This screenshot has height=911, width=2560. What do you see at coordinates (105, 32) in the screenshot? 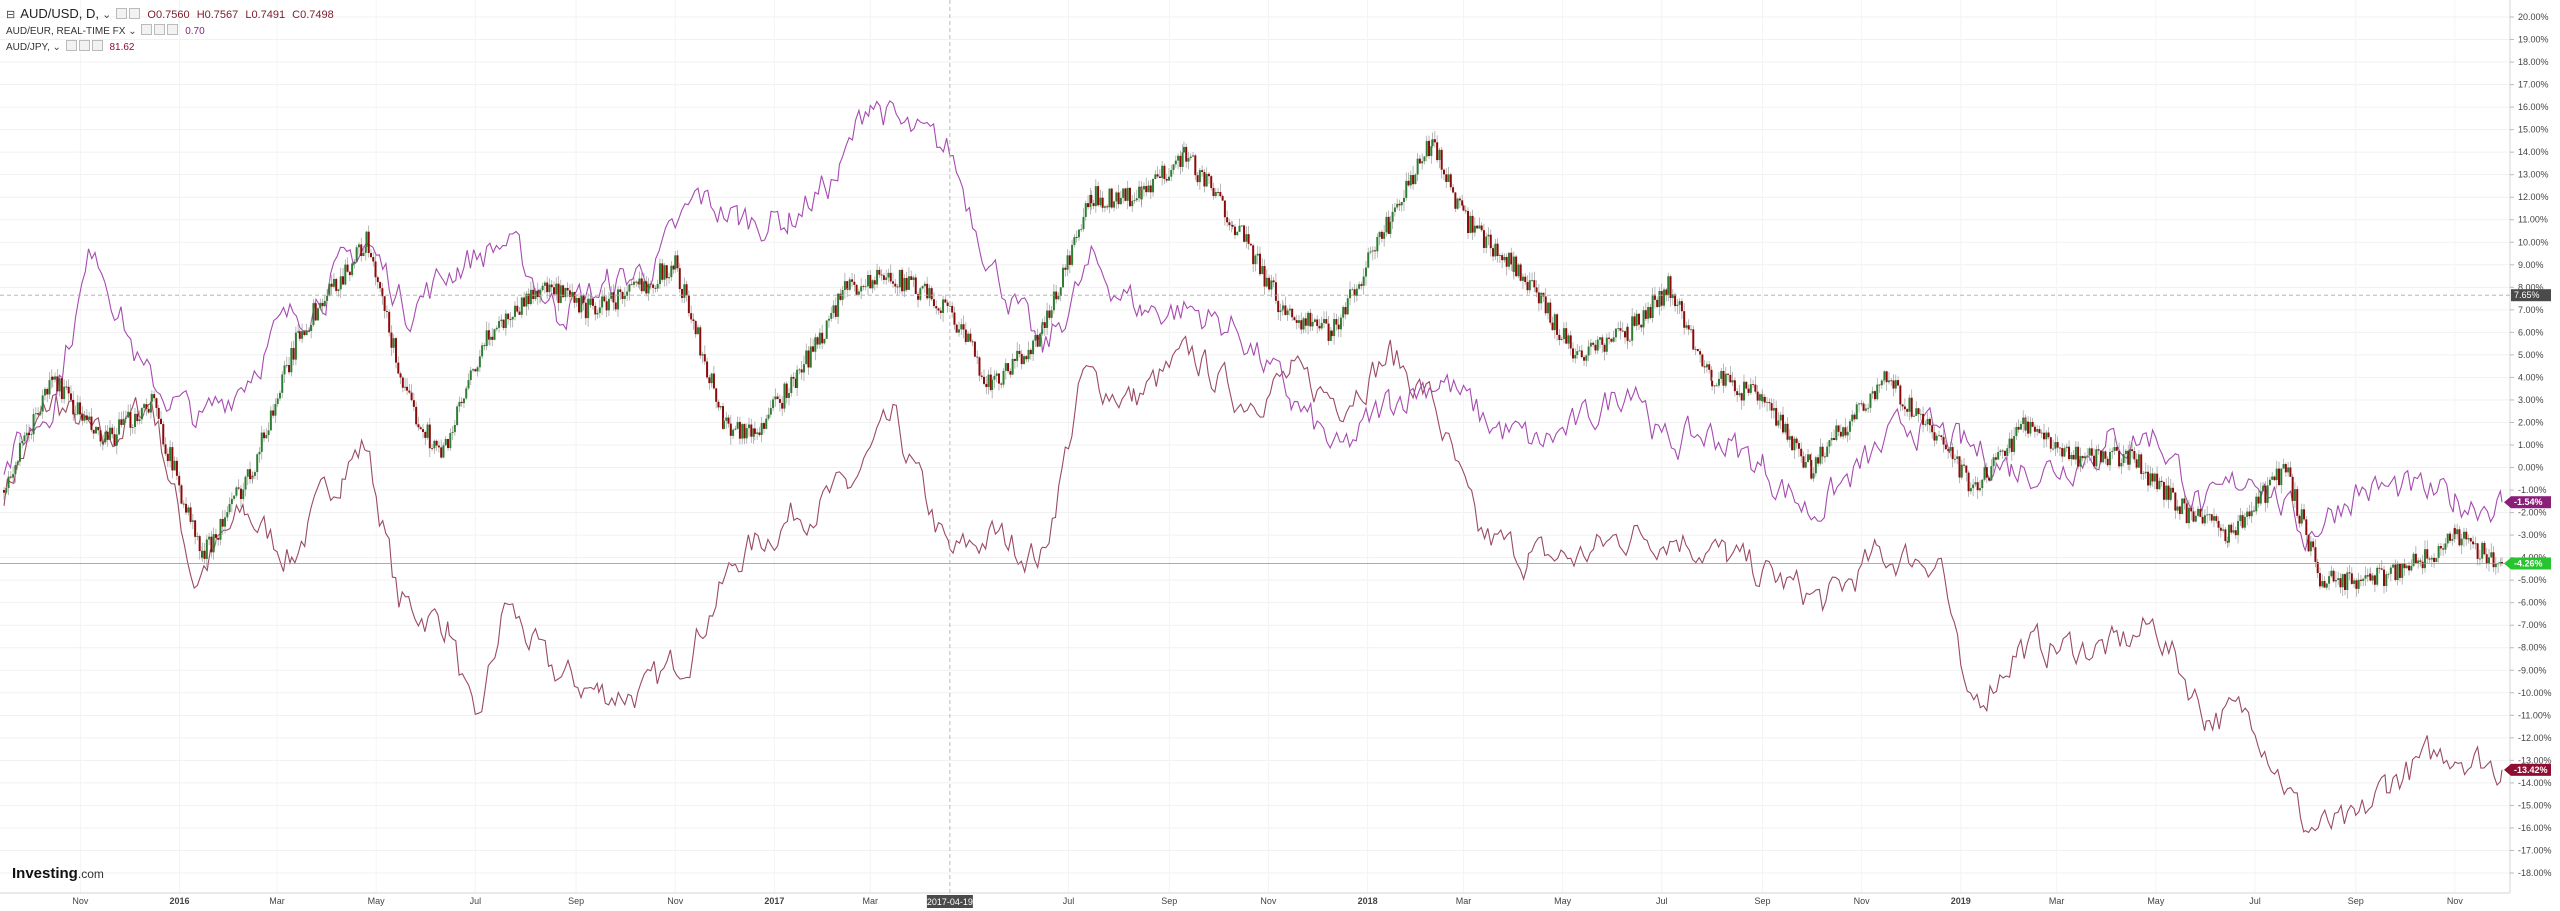
I see `legend-audeur: AUD/EUR, REAL-TIME FX ⌄ 0.70` at bounding box center [105, 32].